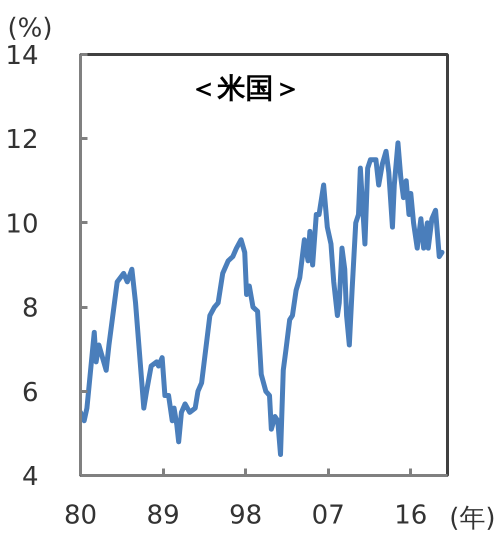 This screenshot has height=534, width=500. Describe the element at coordinates (246, 88) in the screenshot. I see `text: ＜米国＞` at that location.